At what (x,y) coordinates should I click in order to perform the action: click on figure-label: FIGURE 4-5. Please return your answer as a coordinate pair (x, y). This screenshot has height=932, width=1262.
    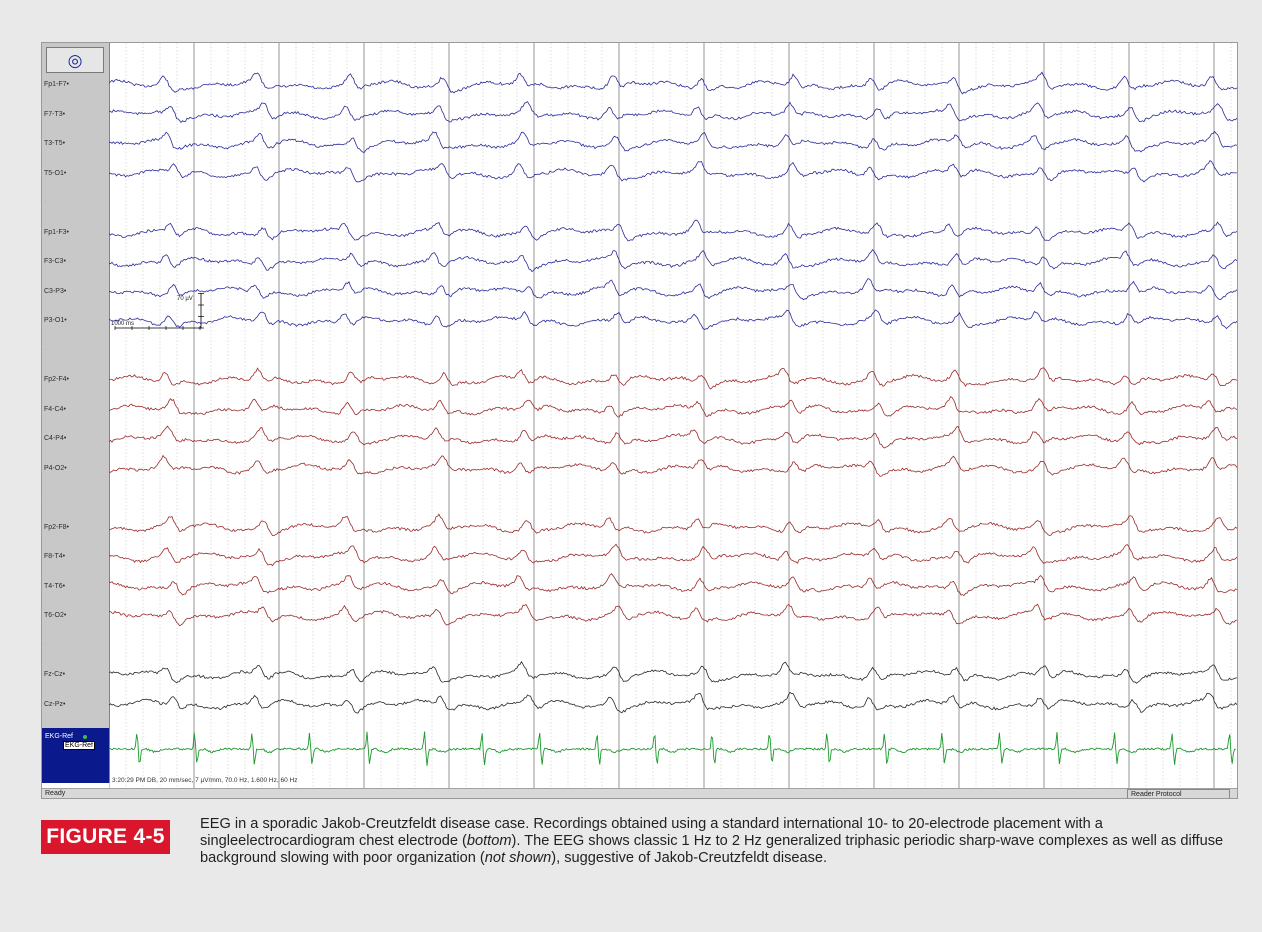
    Looking at the image, I should click on (105, 837).